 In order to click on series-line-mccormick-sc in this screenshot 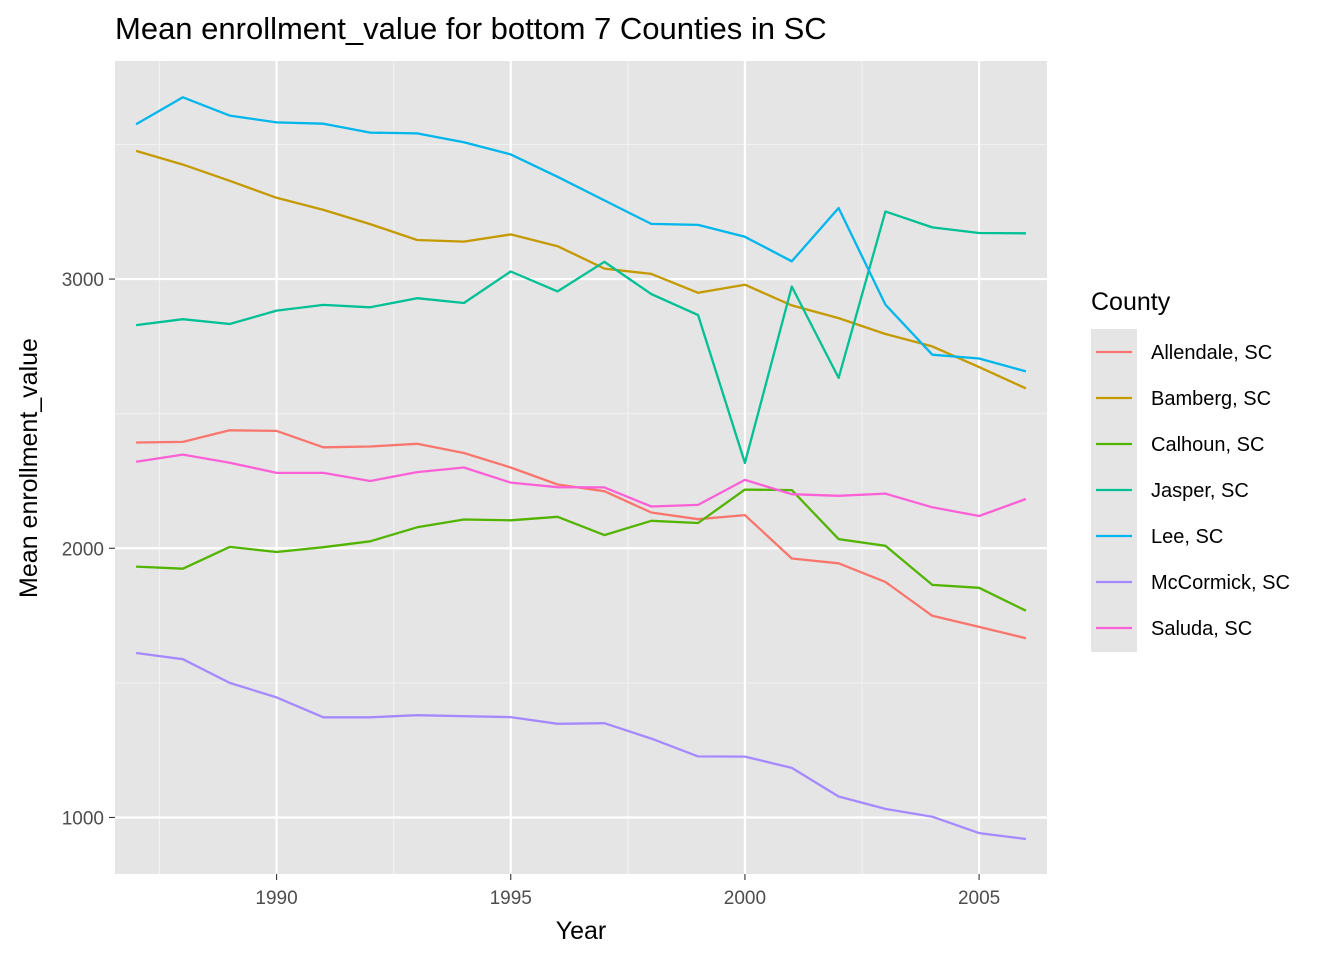, I will do `click(581, 746)`.